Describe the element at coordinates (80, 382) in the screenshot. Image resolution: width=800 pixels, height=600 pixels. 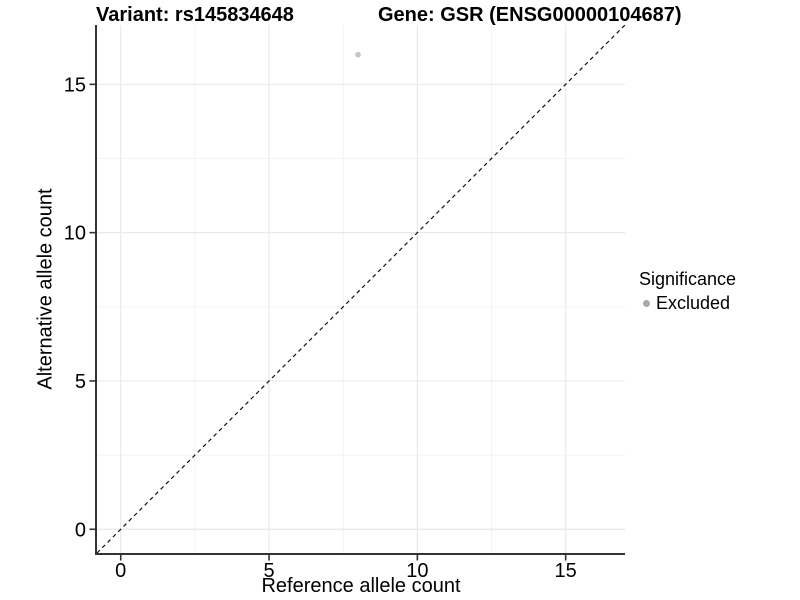
I see `y-tick-label: 5` at that location.